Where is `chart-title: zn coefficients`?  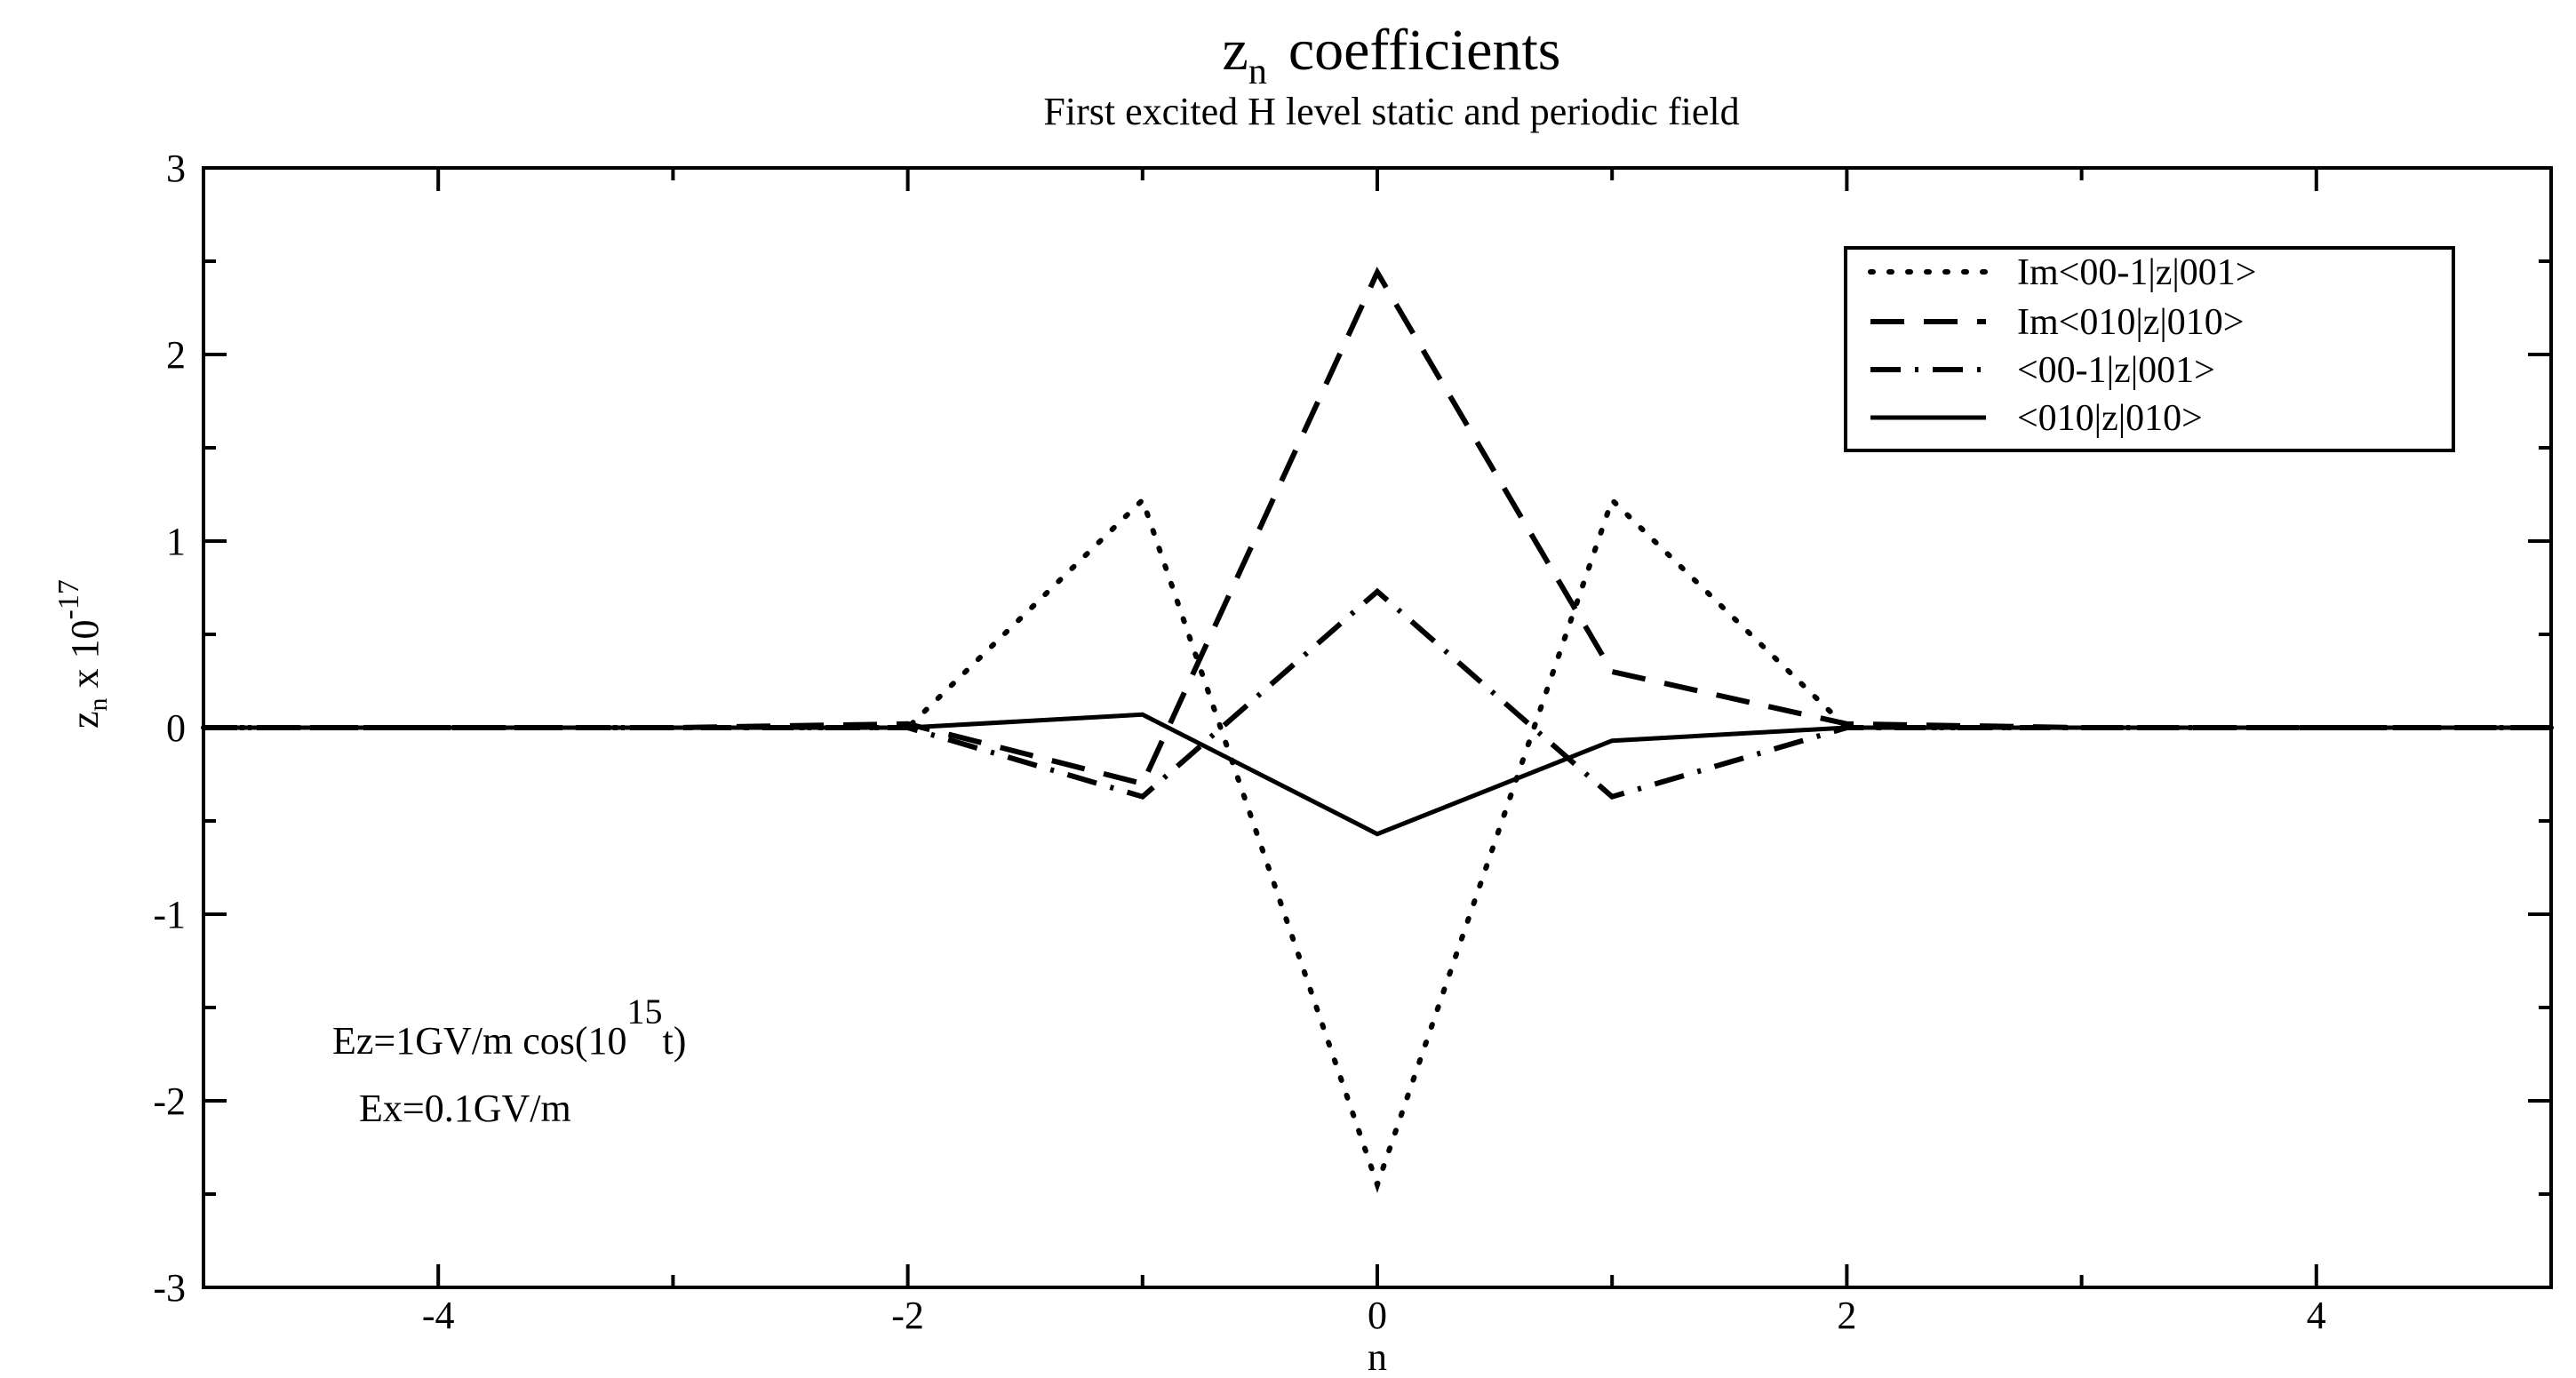
chart-title: zn coefficients is located at coordinates (1392, 55).